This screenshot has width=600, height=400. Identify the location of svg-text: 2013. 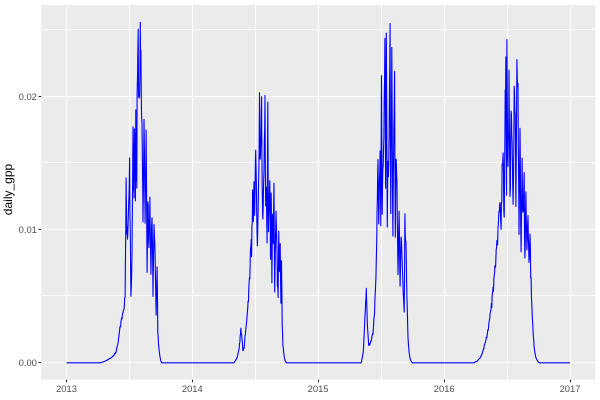
(66, 388).